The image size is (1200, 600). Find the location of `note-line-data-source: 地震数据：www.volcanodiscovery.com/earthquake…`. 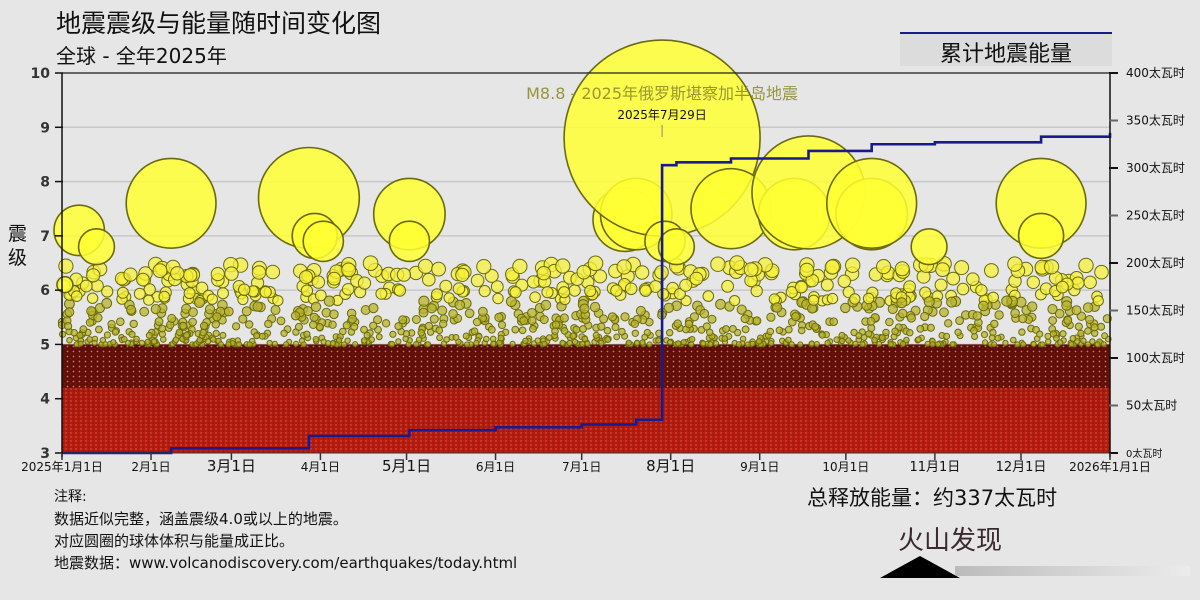

note-line-data-source: 地震数据：www.volcanodiscovery.com/earthquake… is located at coordinates (286, 563).